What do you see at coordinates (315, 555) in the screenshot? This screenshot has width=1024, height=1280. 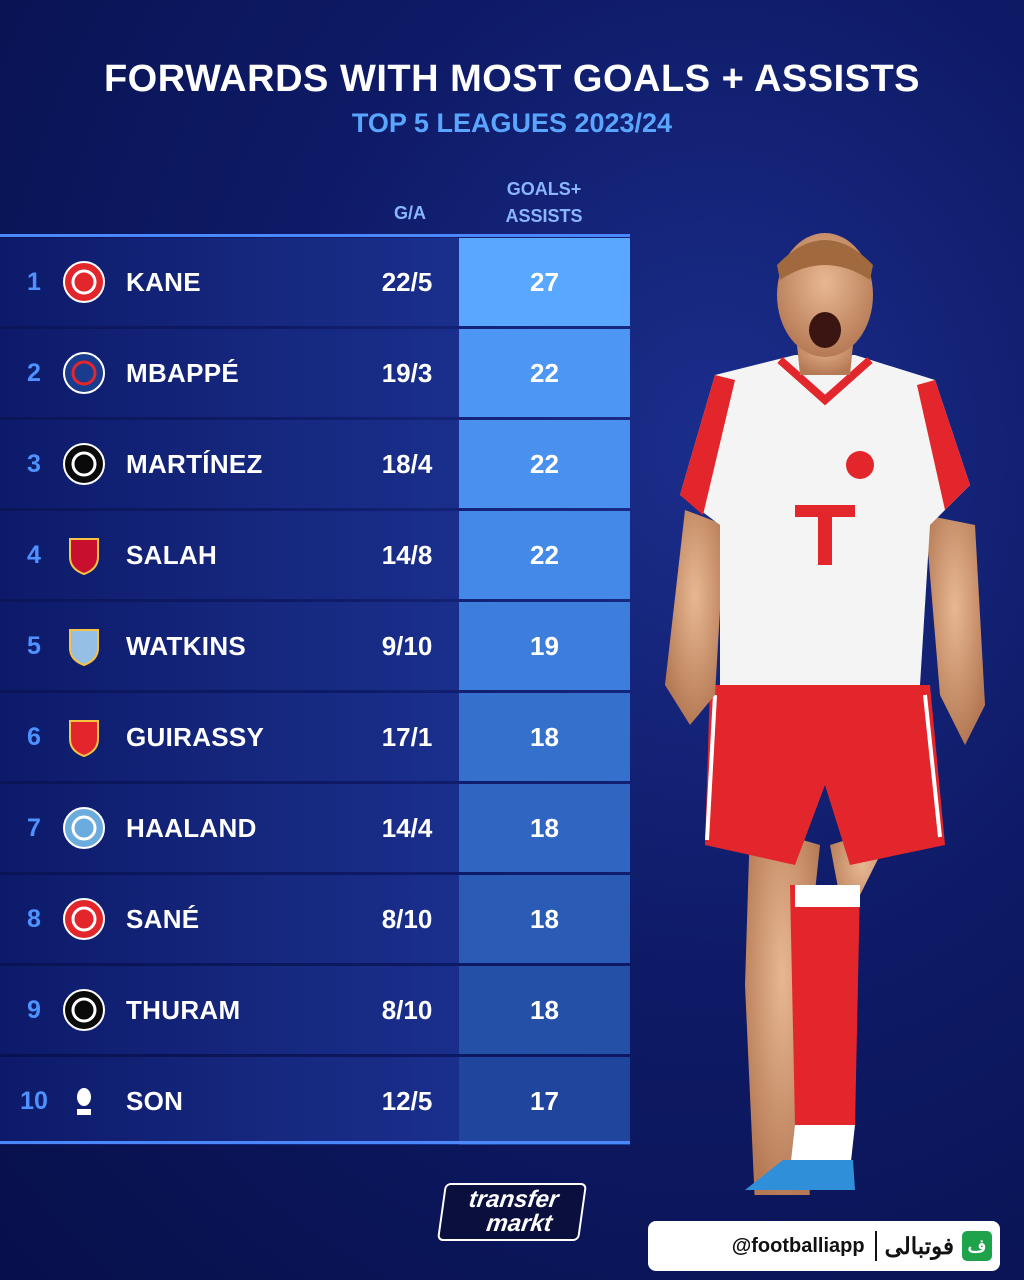 I see `table-row: 4 SALAH 14/8 22` at bounding box center [315, 555].